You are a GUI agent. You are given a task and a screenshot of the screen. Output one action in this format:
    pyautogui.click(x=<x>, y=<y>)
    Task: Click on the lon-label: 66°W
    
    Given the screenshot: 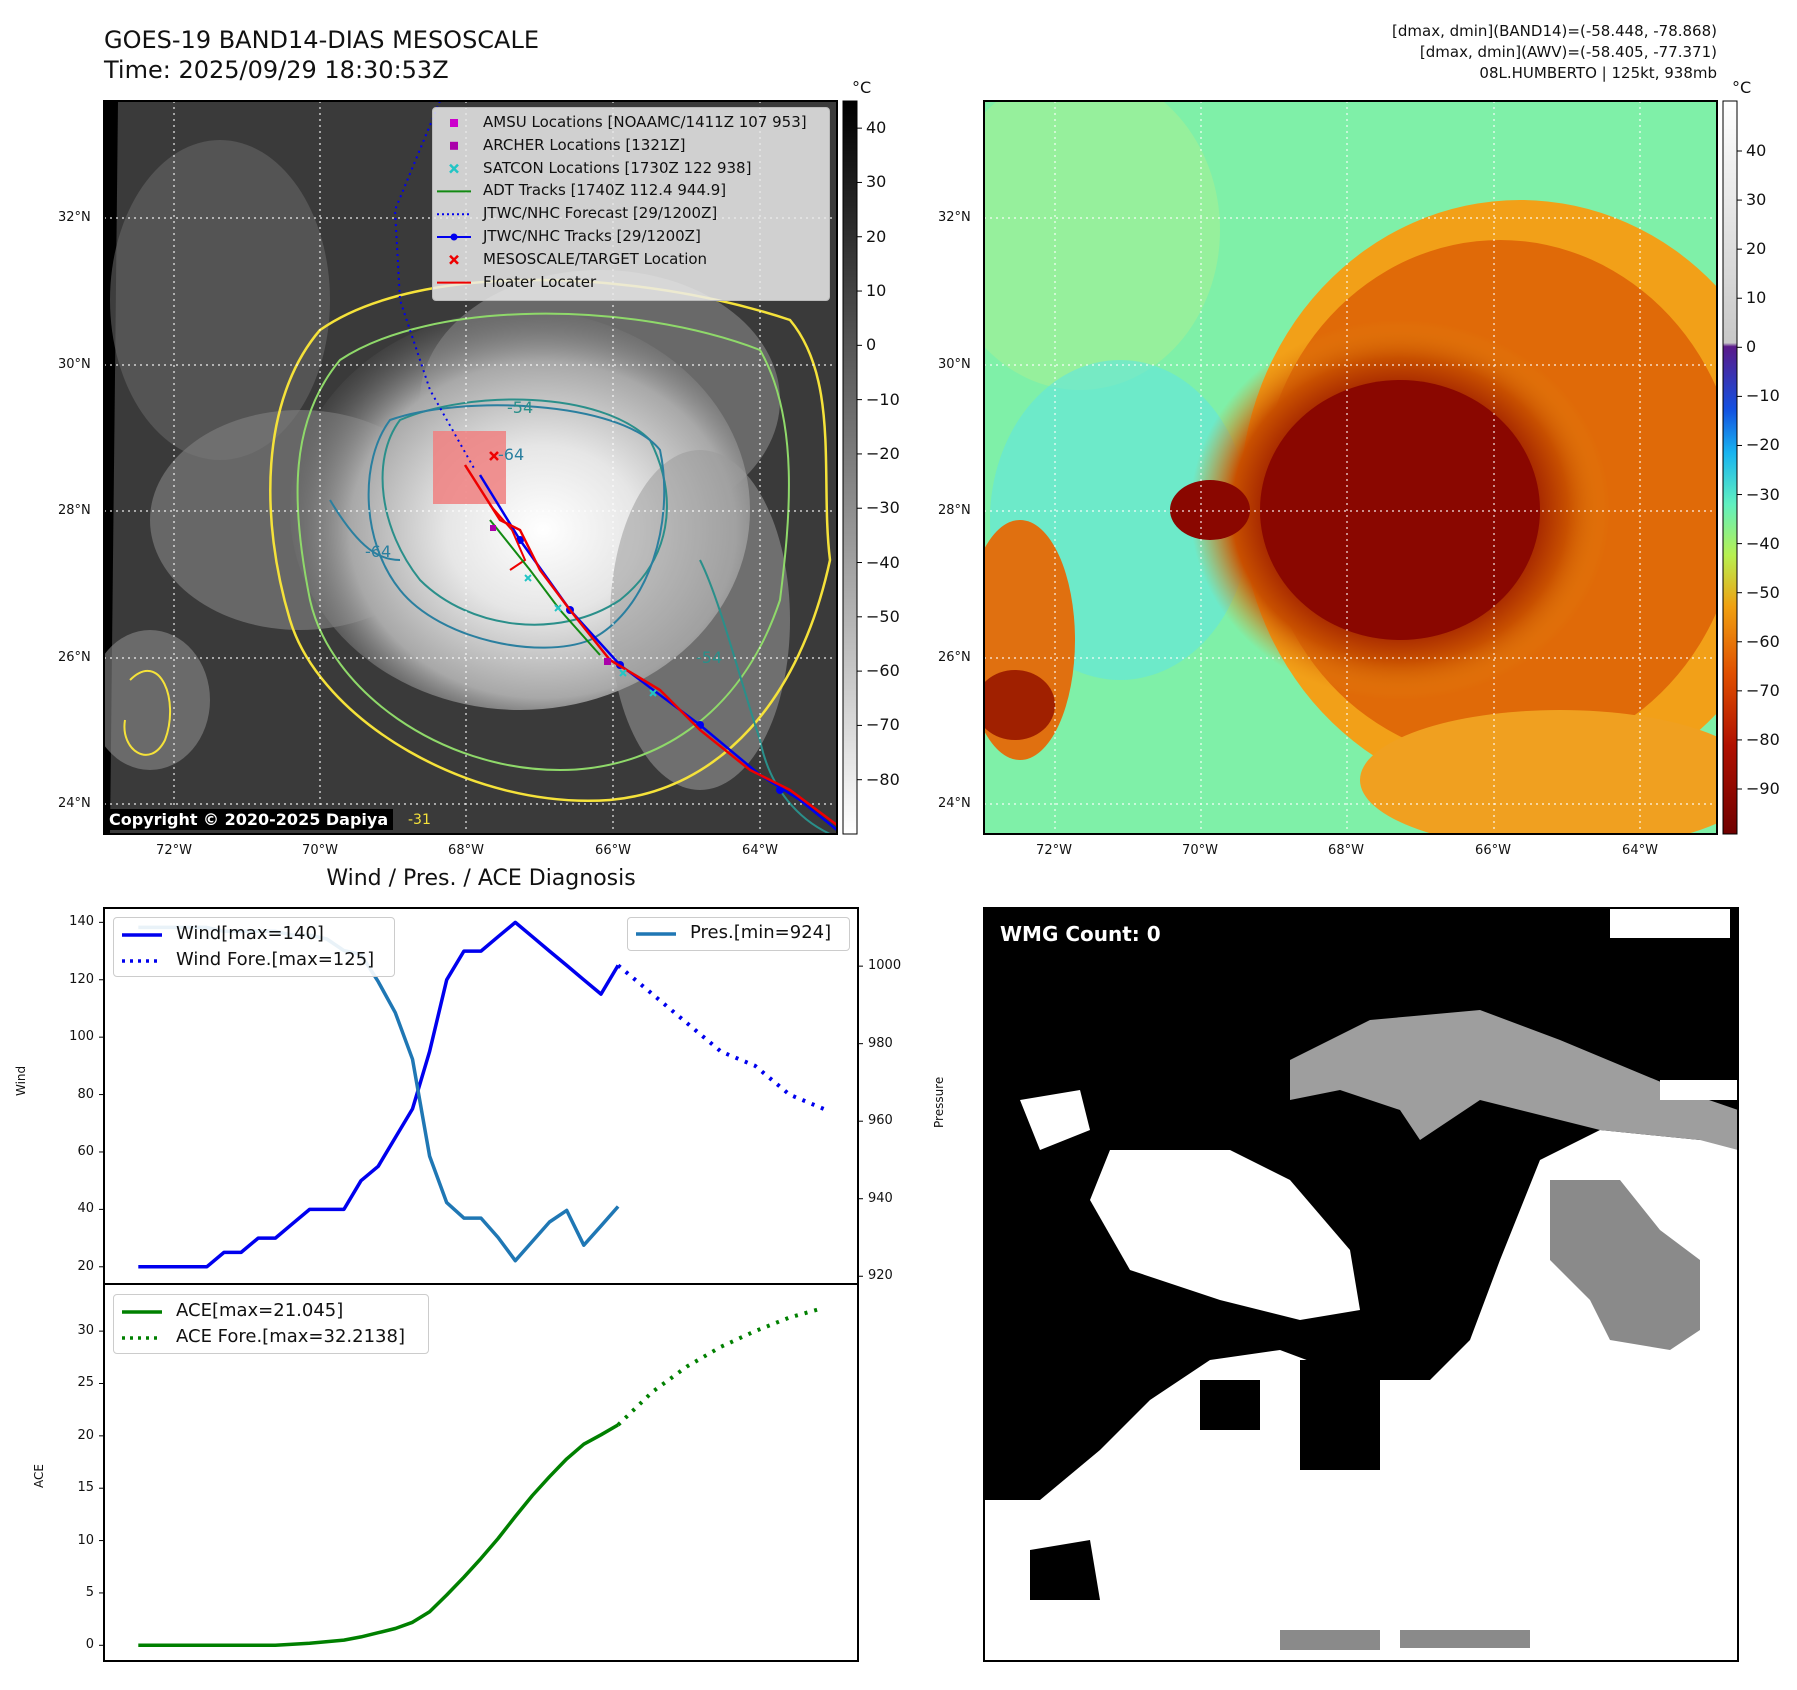 What is the action you would take?
    pyautogui.click(x=1493, y=850)
    